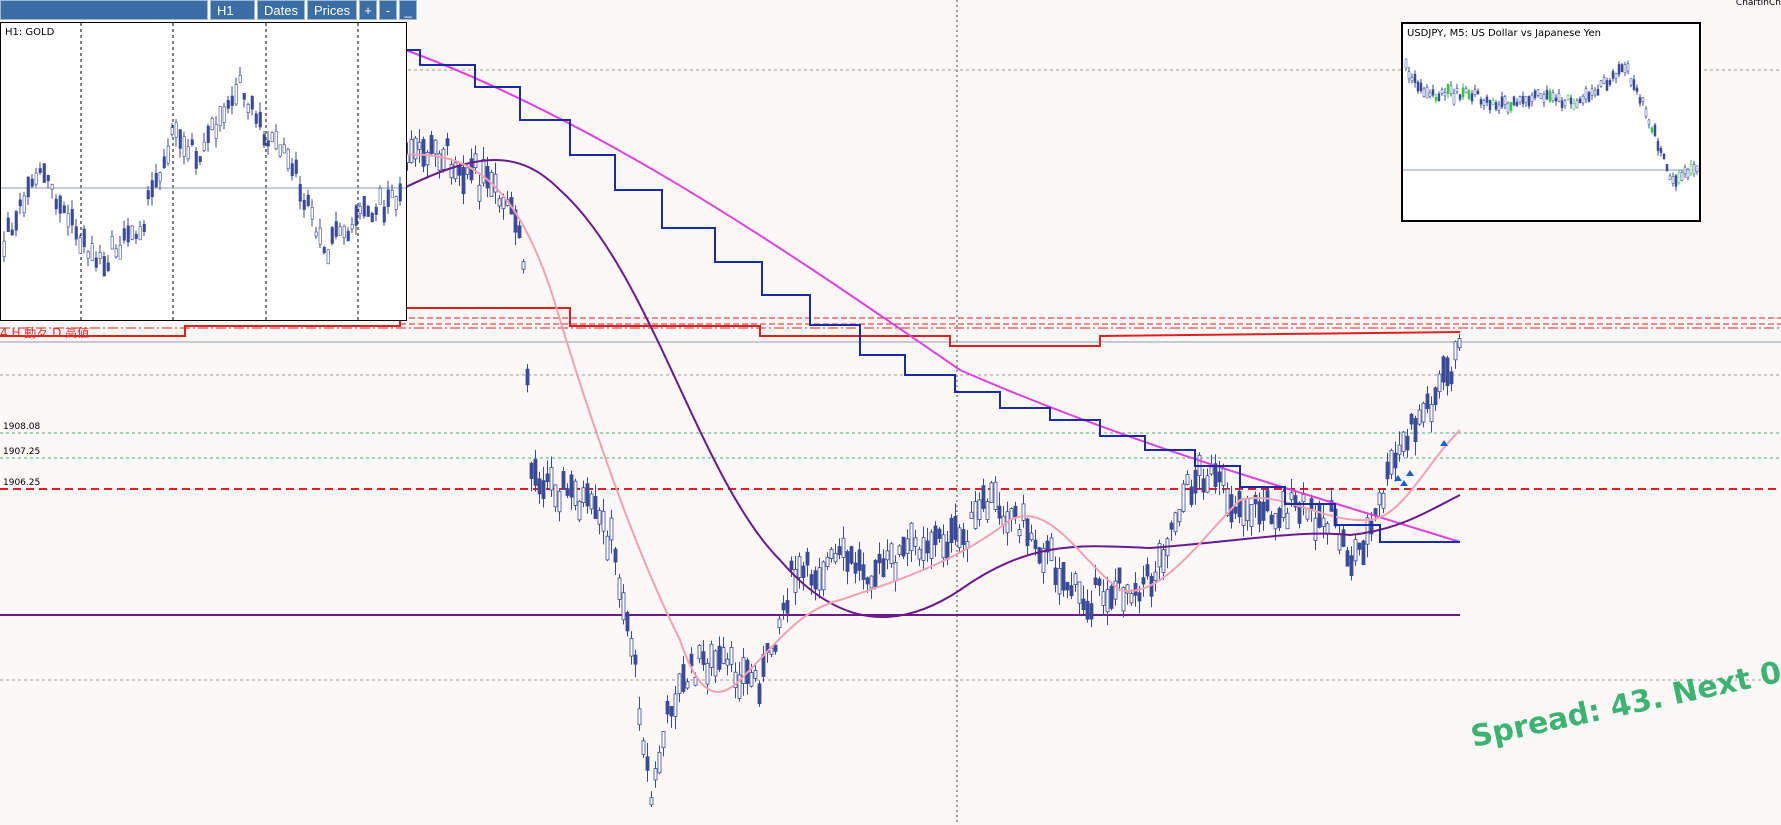 Image resolution: width=1781 pixels, height=825 pixels. Describe the element at coordinates (30, 32) in the screenshot. I see `gold-mini-chart-title: H1: GOLD` at that location.